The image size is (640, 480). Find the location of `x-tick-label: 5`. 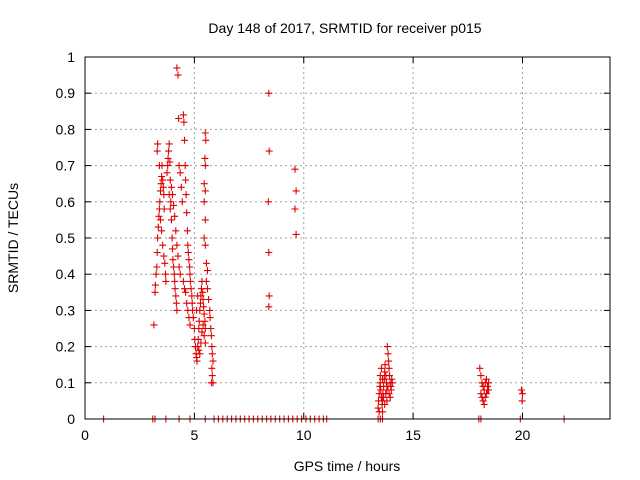

x-tick-label: 5 is located at coordinates (194, 435).